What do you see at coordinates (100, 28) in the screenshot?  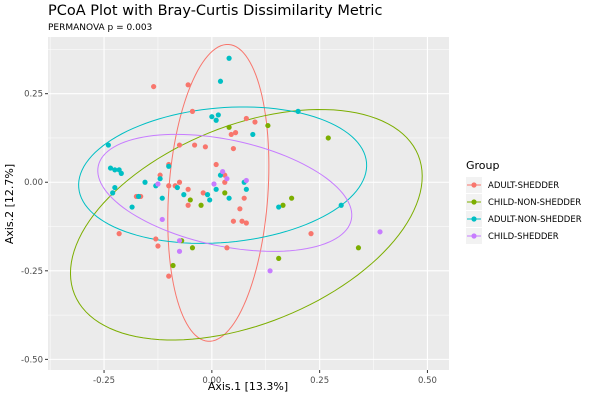 I see `chart-subtitle: PERMANOVA p = 0.003` at bounding box center [100, 28].